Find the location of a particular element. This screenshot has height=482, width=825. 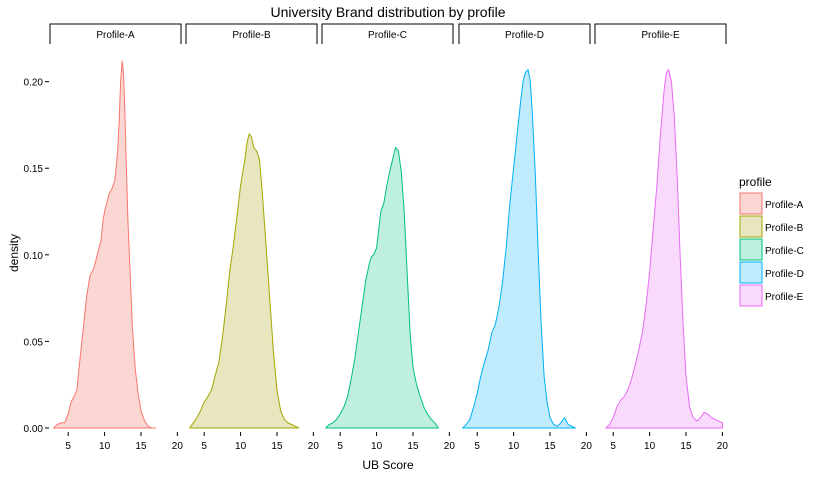

y-tick-label: 0.15 is located at coordinates (34, 169).